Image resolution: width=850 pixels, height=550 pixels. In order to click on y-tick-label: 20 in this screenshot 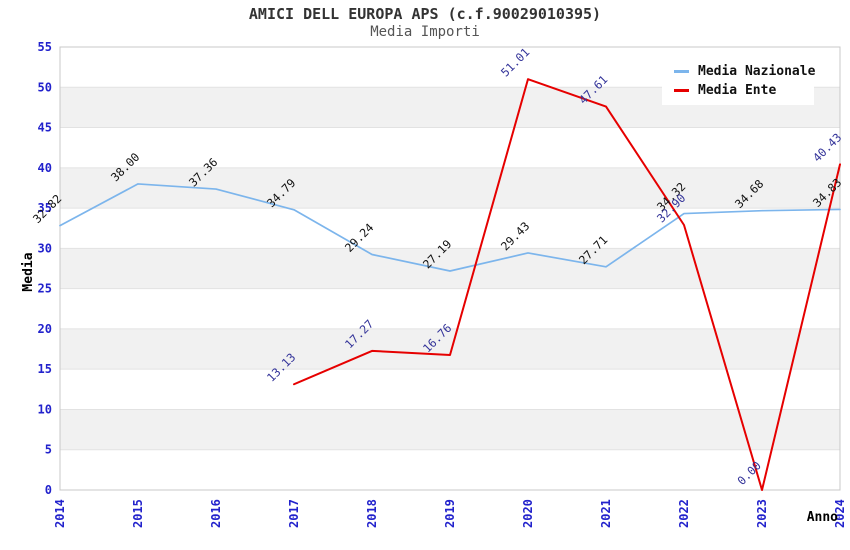, I will do `click(45, 329)`.